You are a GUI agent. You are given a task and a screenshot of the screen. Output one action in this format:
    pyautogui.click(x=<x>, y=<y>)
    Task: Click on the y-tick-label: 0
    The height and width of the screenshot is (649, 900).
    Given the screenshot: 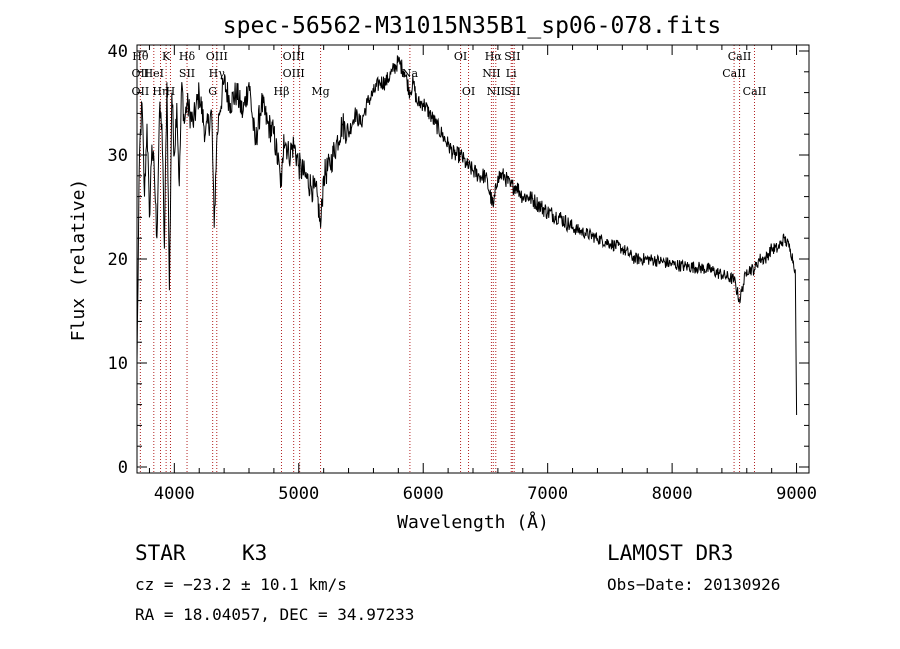 What is the action you would take?
    pyautogui.click(x=123, y=468)
    